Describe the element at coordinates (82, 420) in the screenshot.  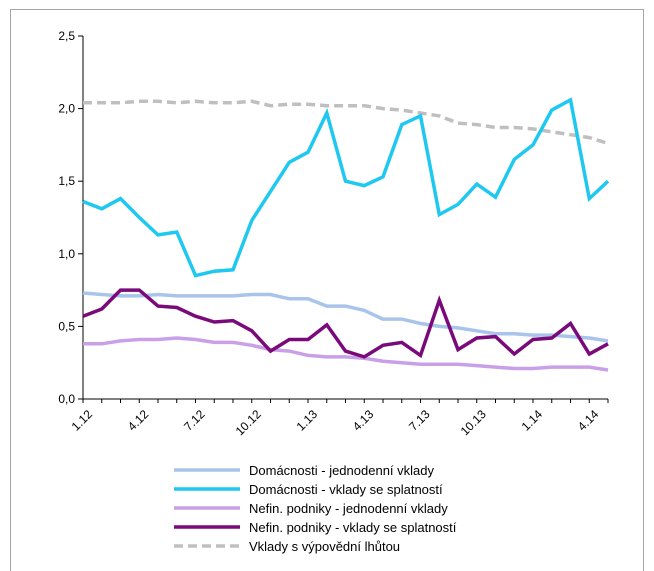
I see `x-tick-label: 1.12` at that location.